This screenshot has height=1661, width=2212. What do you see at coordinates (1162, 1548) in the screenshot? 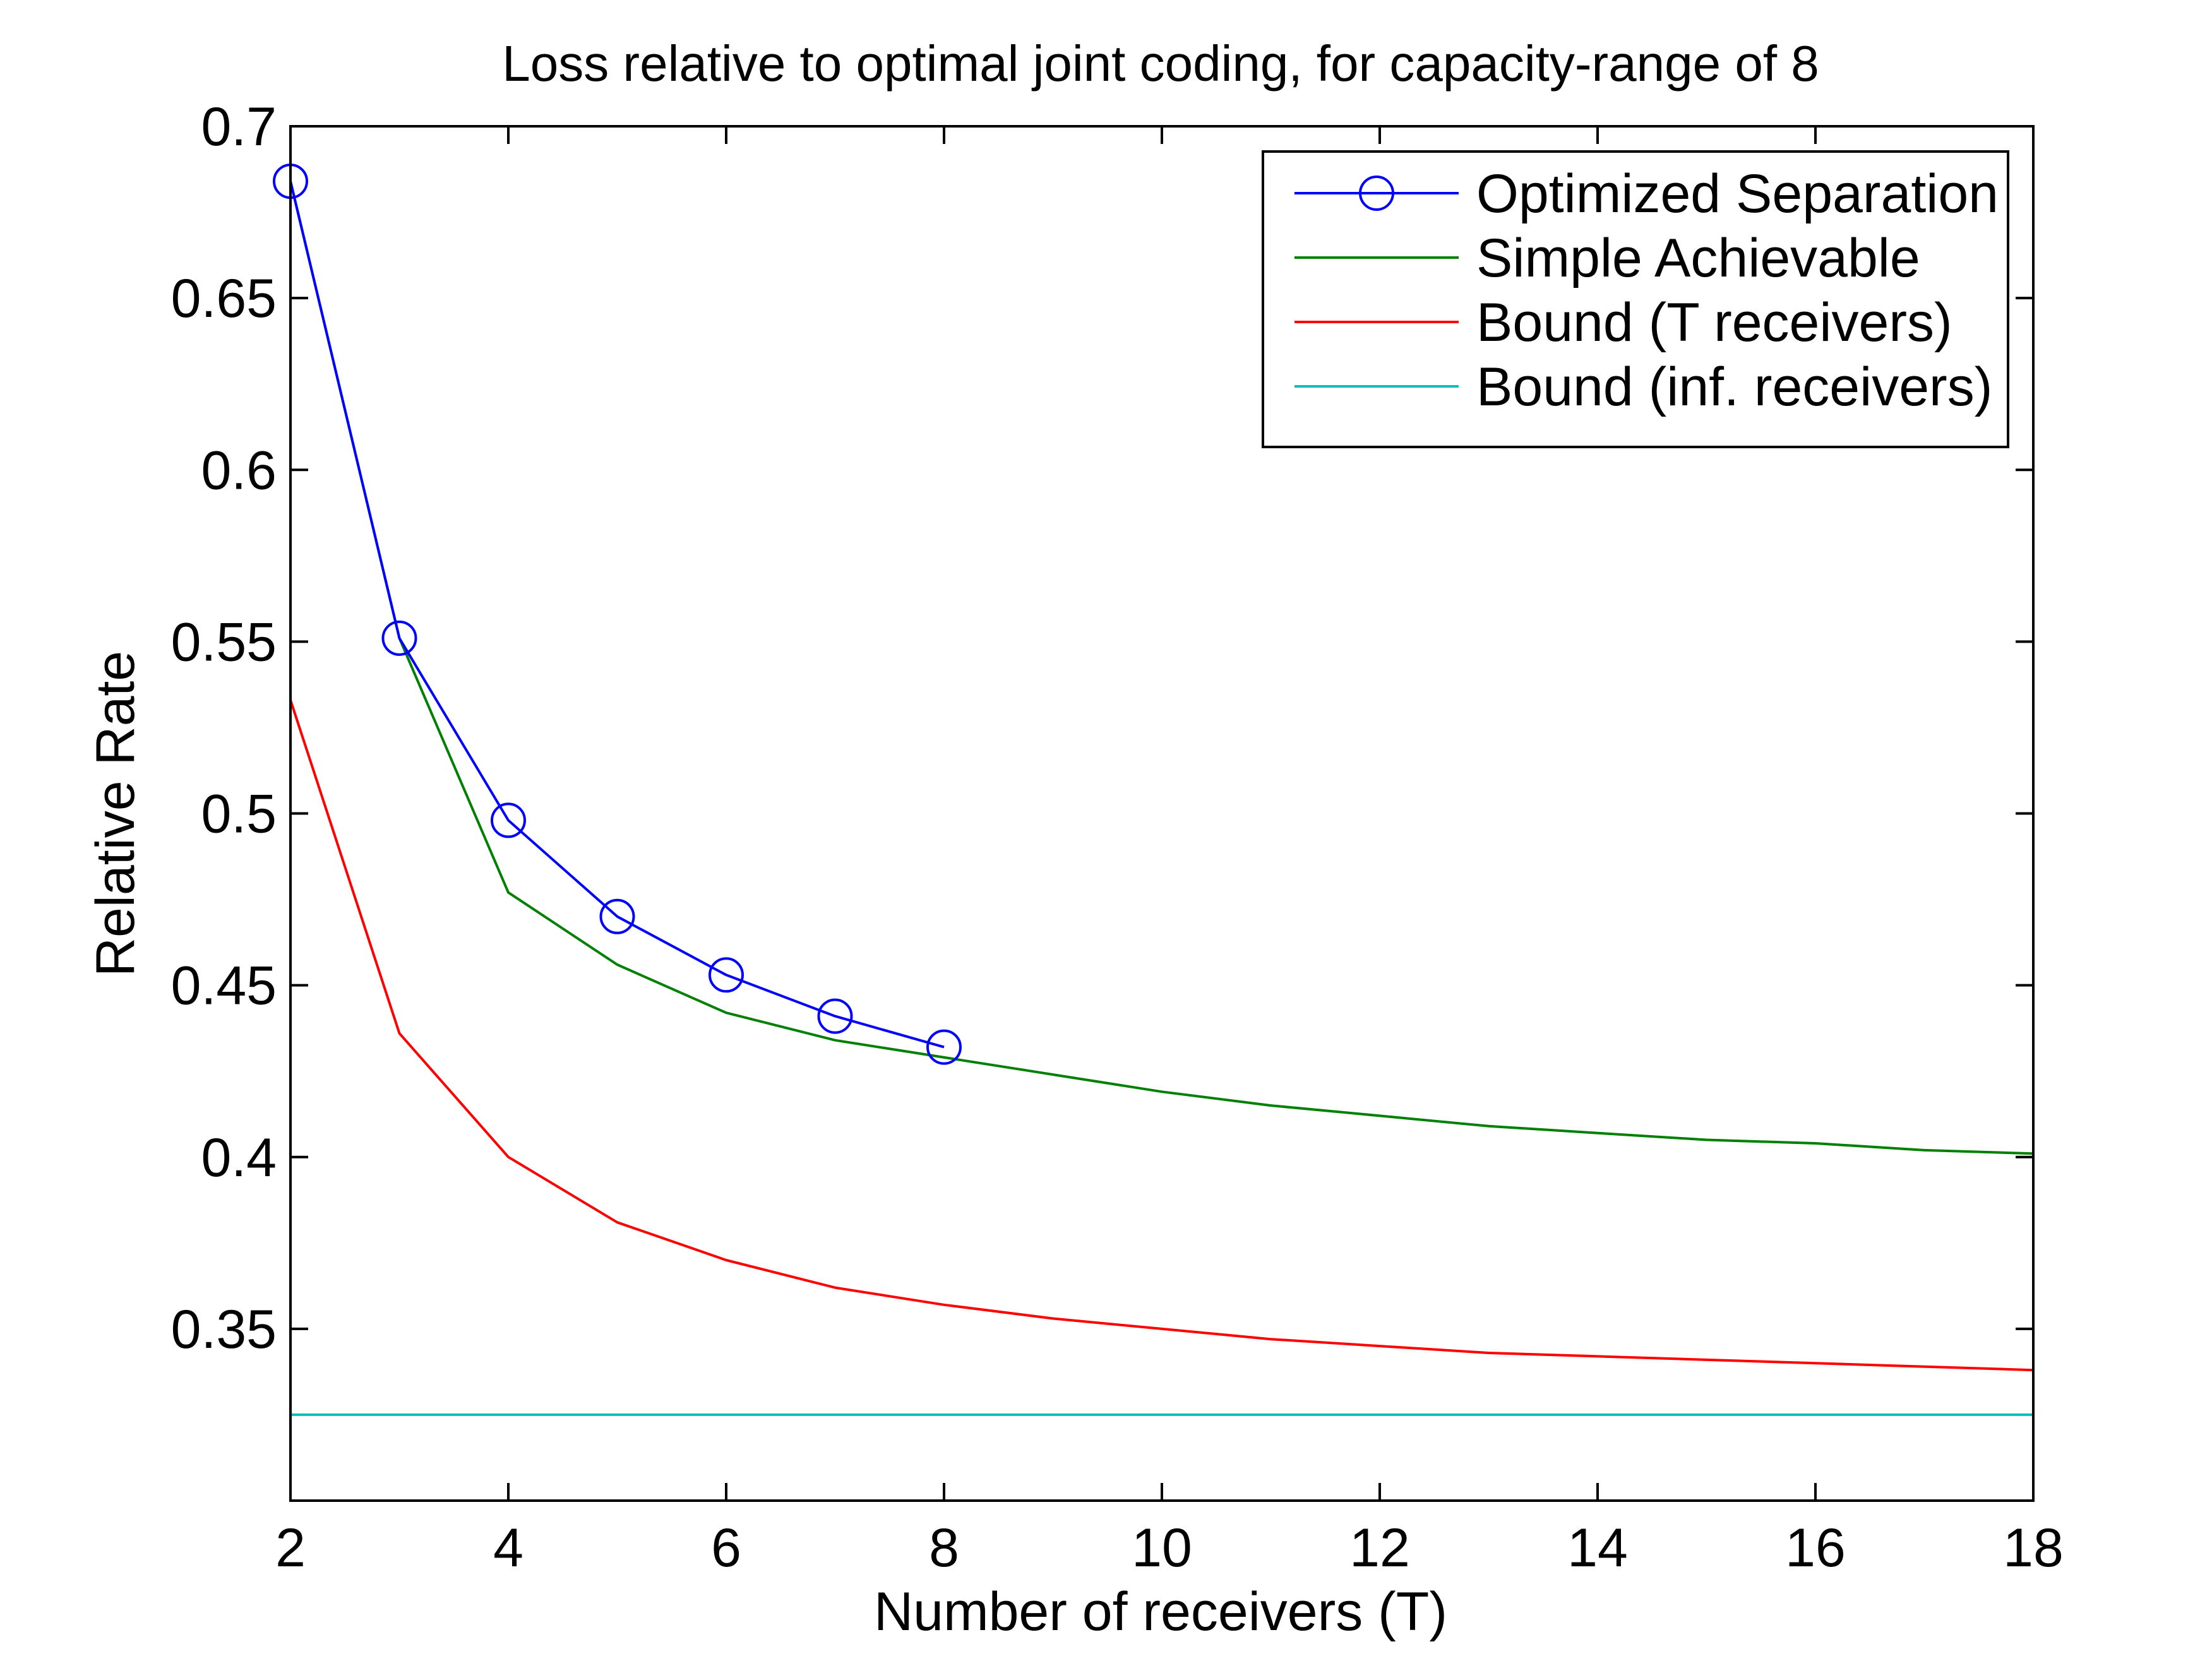
I see `x-tick-label: 10` at bounding box center [1162, 1548].